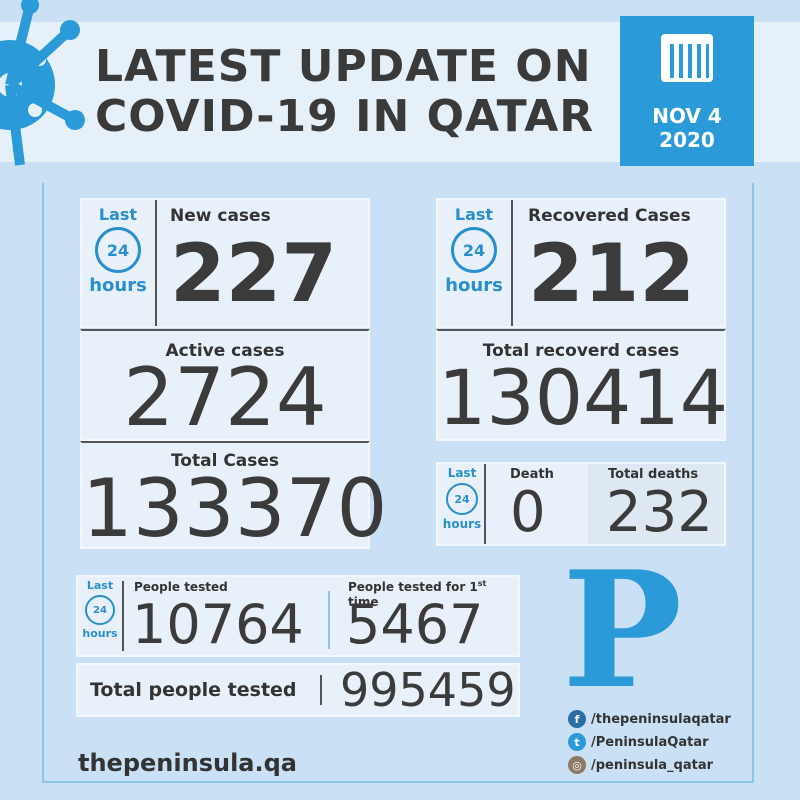 The image size is (800, 800). I want to click on facebook-icon: f, so click(577, 719).